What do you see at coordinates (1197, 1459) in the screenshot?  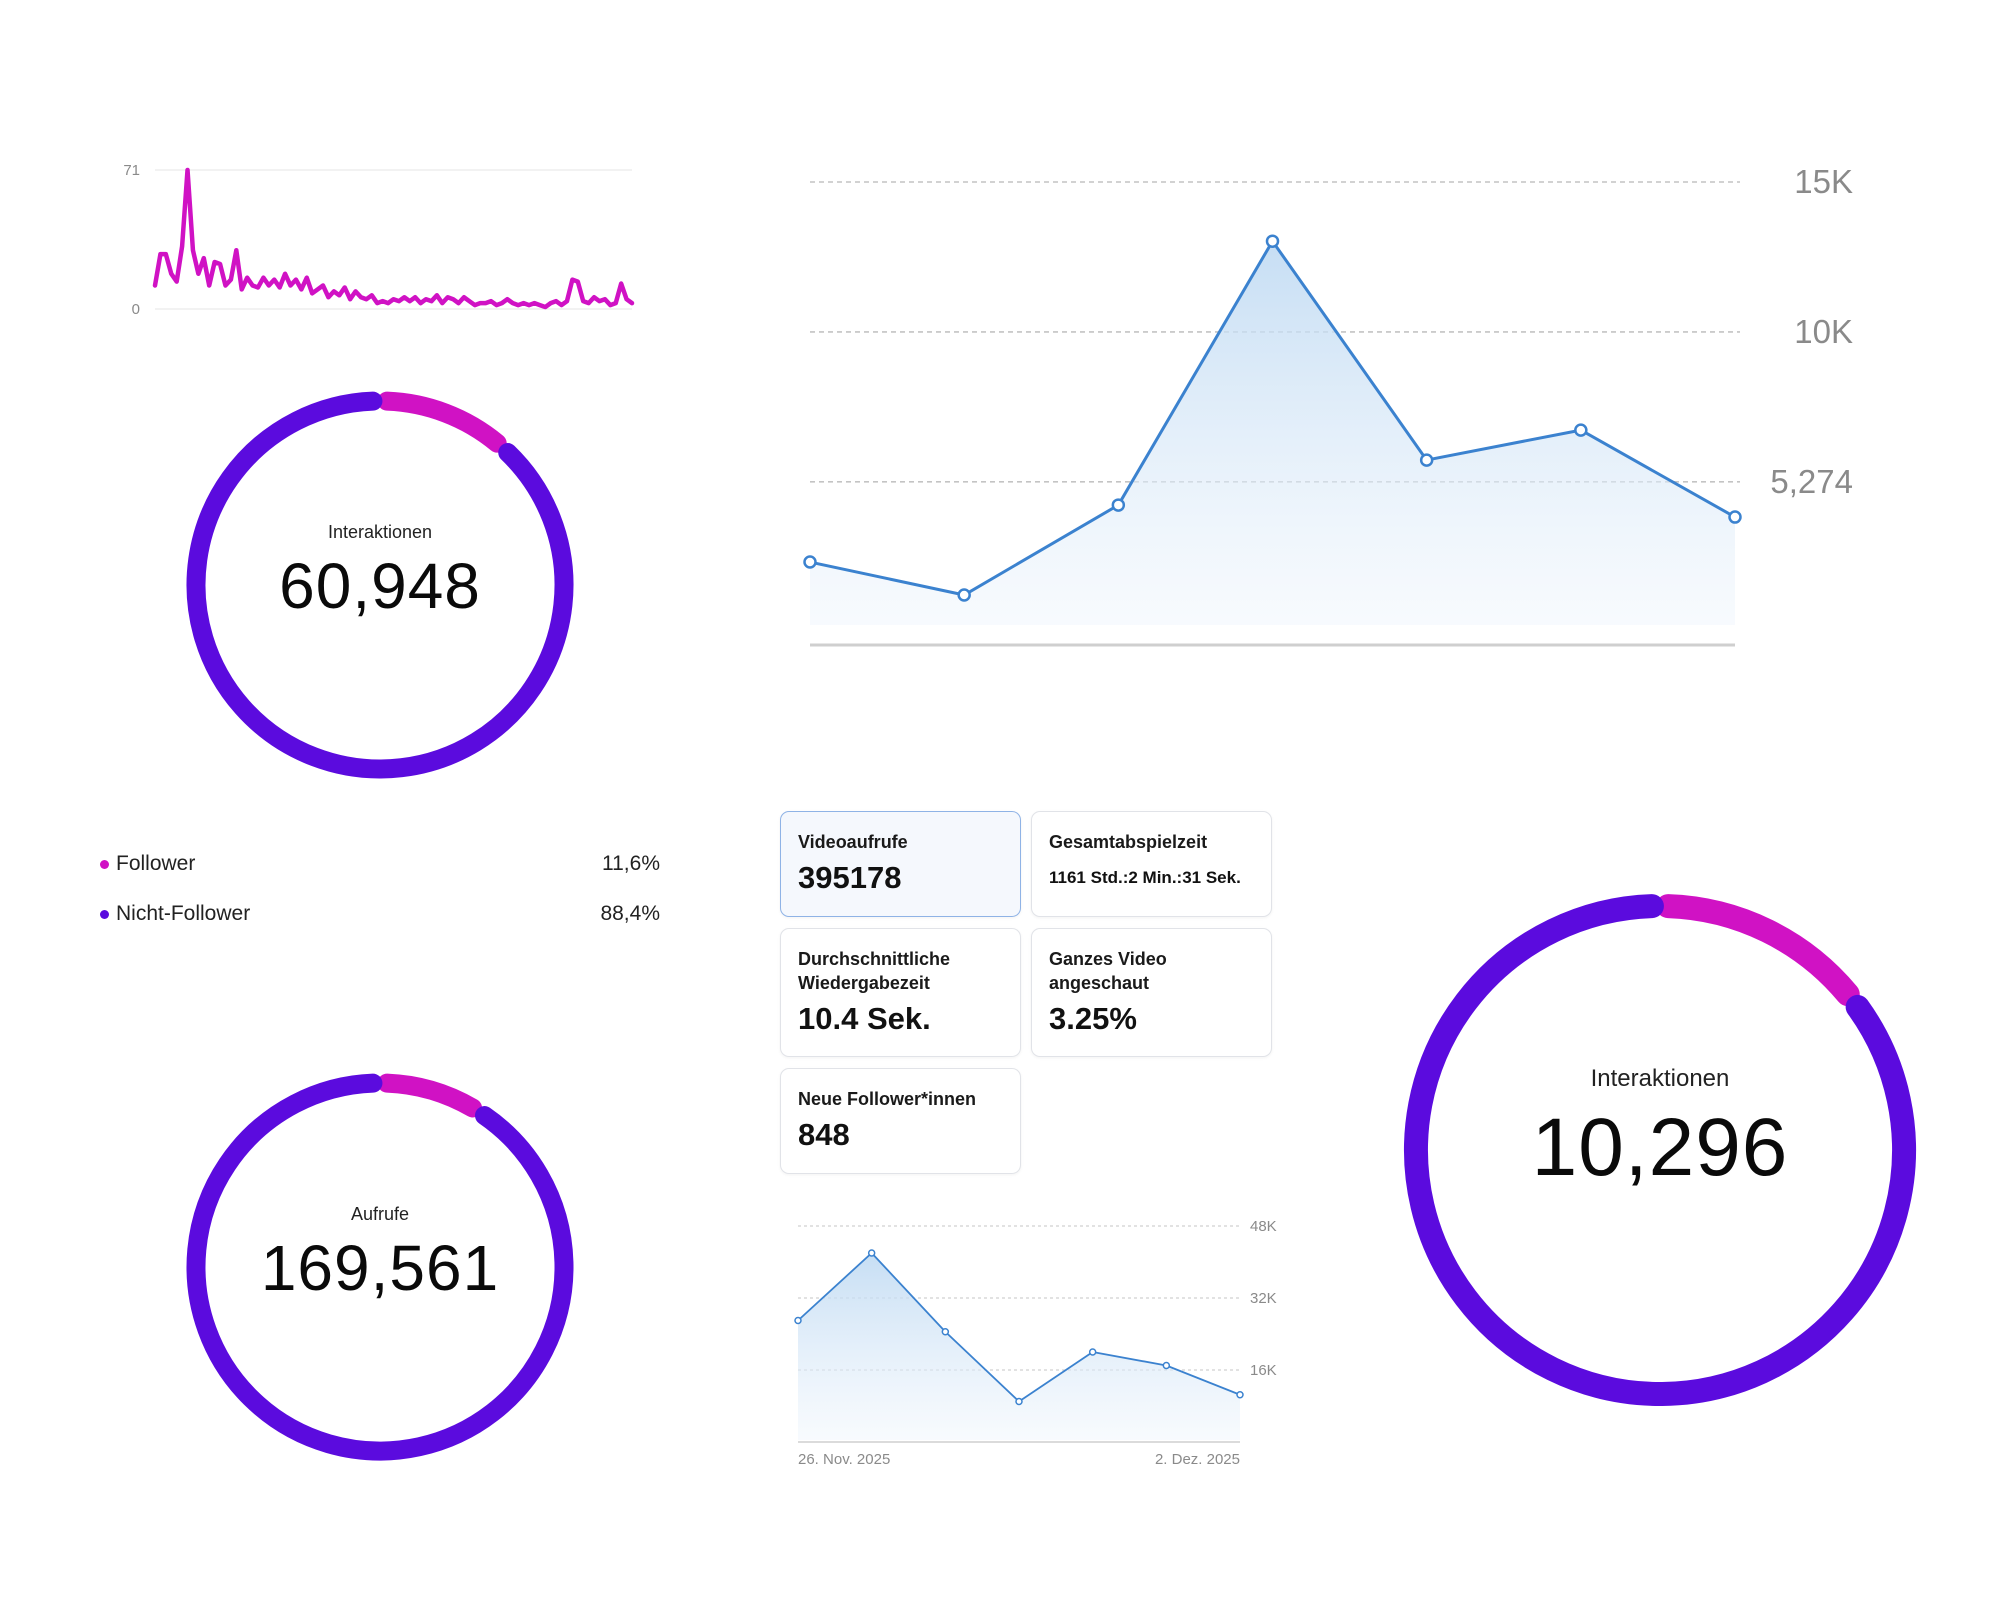 I see `x-tick-label: 2. Dez. 2025` at bounding box center [1197, 1459].